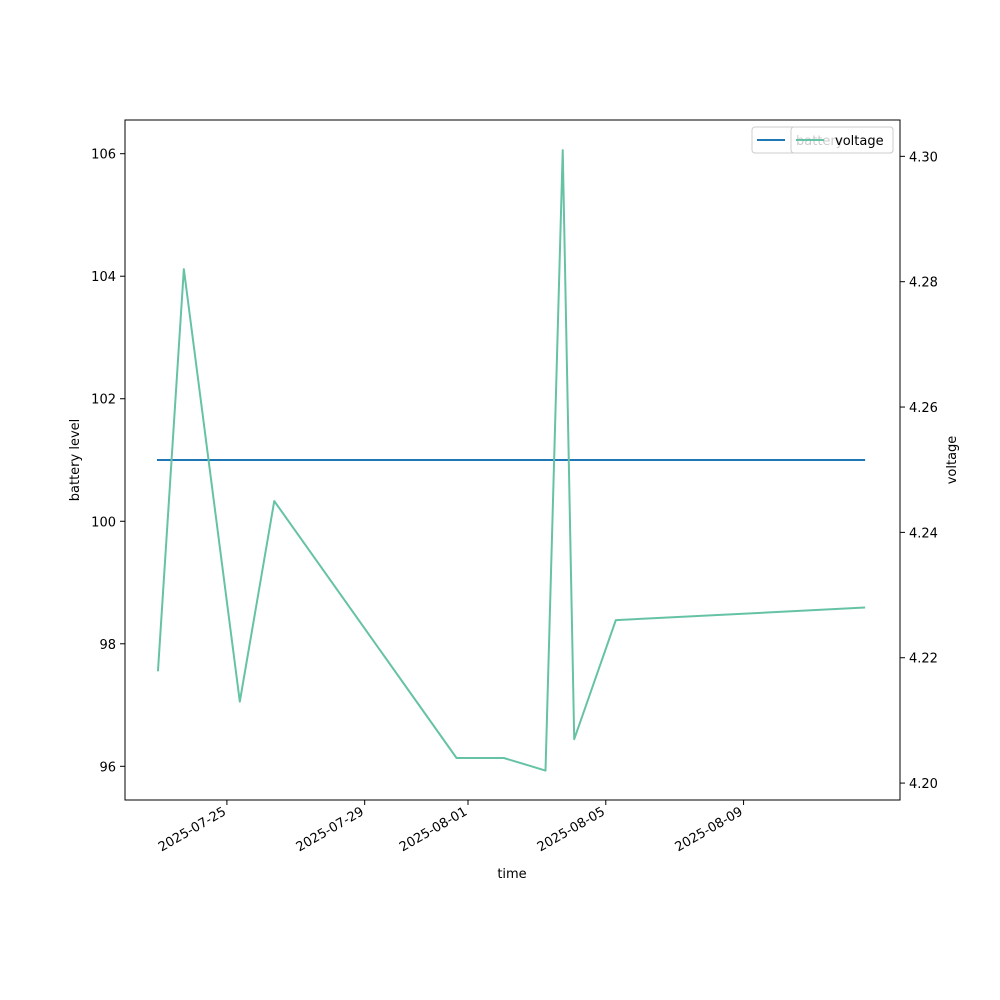  What do you see at coordinates (107, 645) in the screenshot?
I see `y-left-tick-label: 98` at bounding box center [107, 645].